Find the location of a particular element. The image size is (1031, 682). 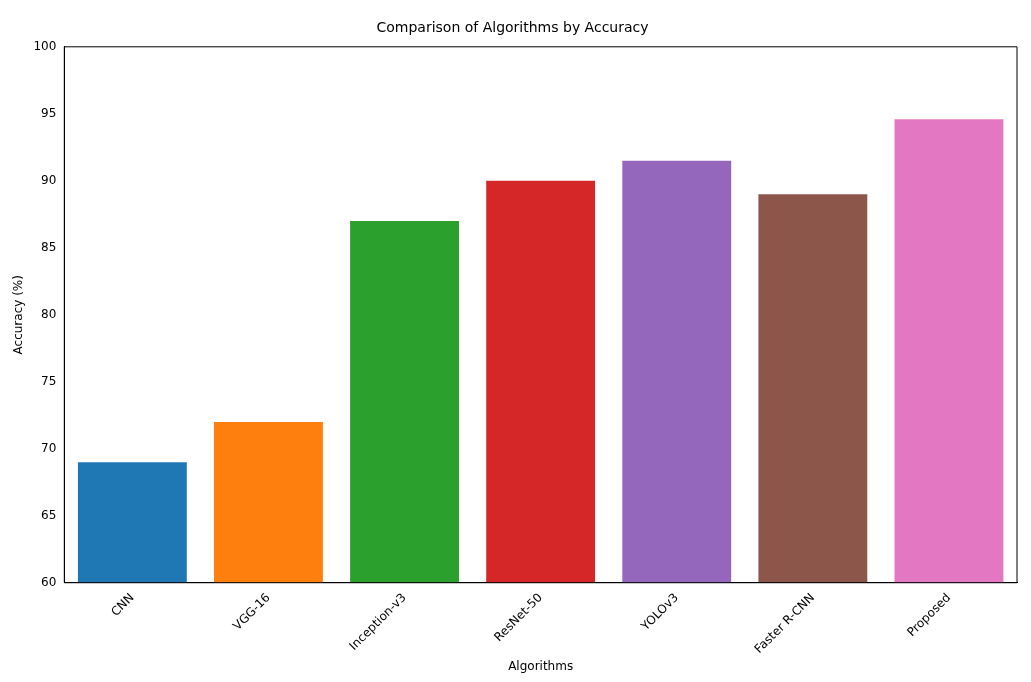

y-tick-label: 90 is located at coordinates (49, 179).